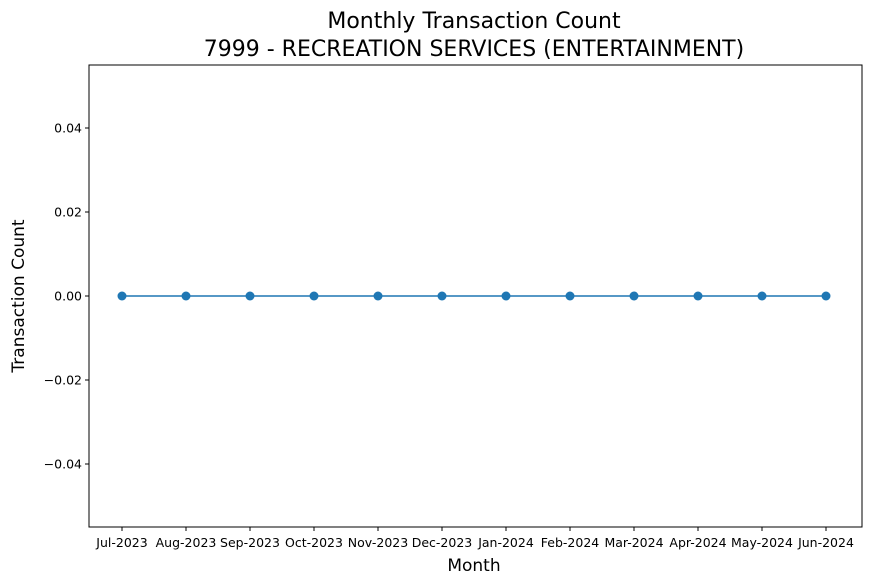  Describe the element at coordinates (825, 542) in the screenshot. I see `x-tick-label: Jun-2024` at that location.